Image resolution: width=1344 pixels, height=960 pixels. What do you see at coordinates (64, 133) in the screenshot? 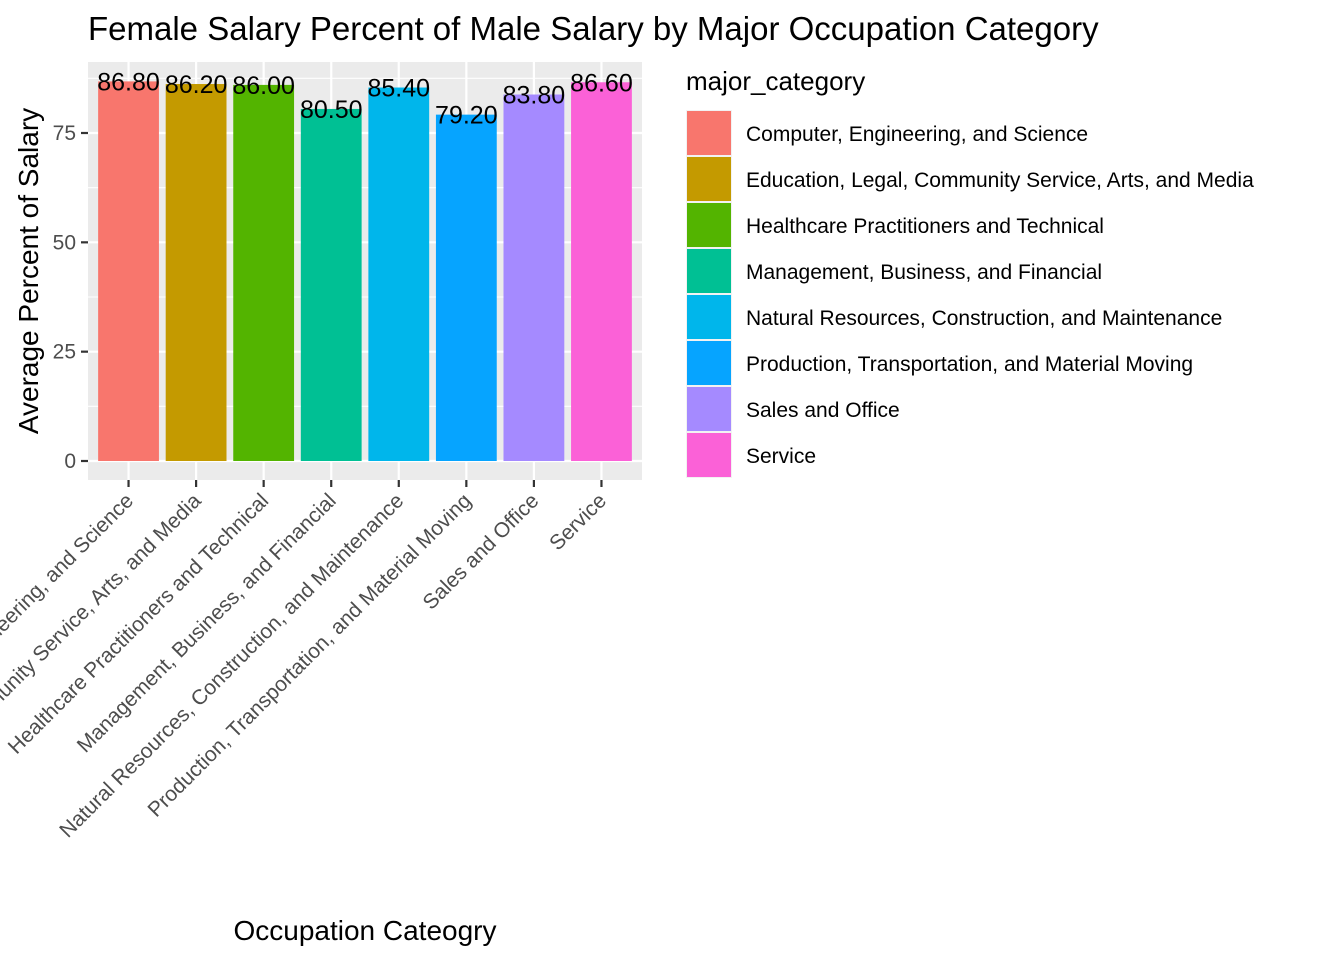
I see `y-tick-label: 75` at bounding box center [64, 133].